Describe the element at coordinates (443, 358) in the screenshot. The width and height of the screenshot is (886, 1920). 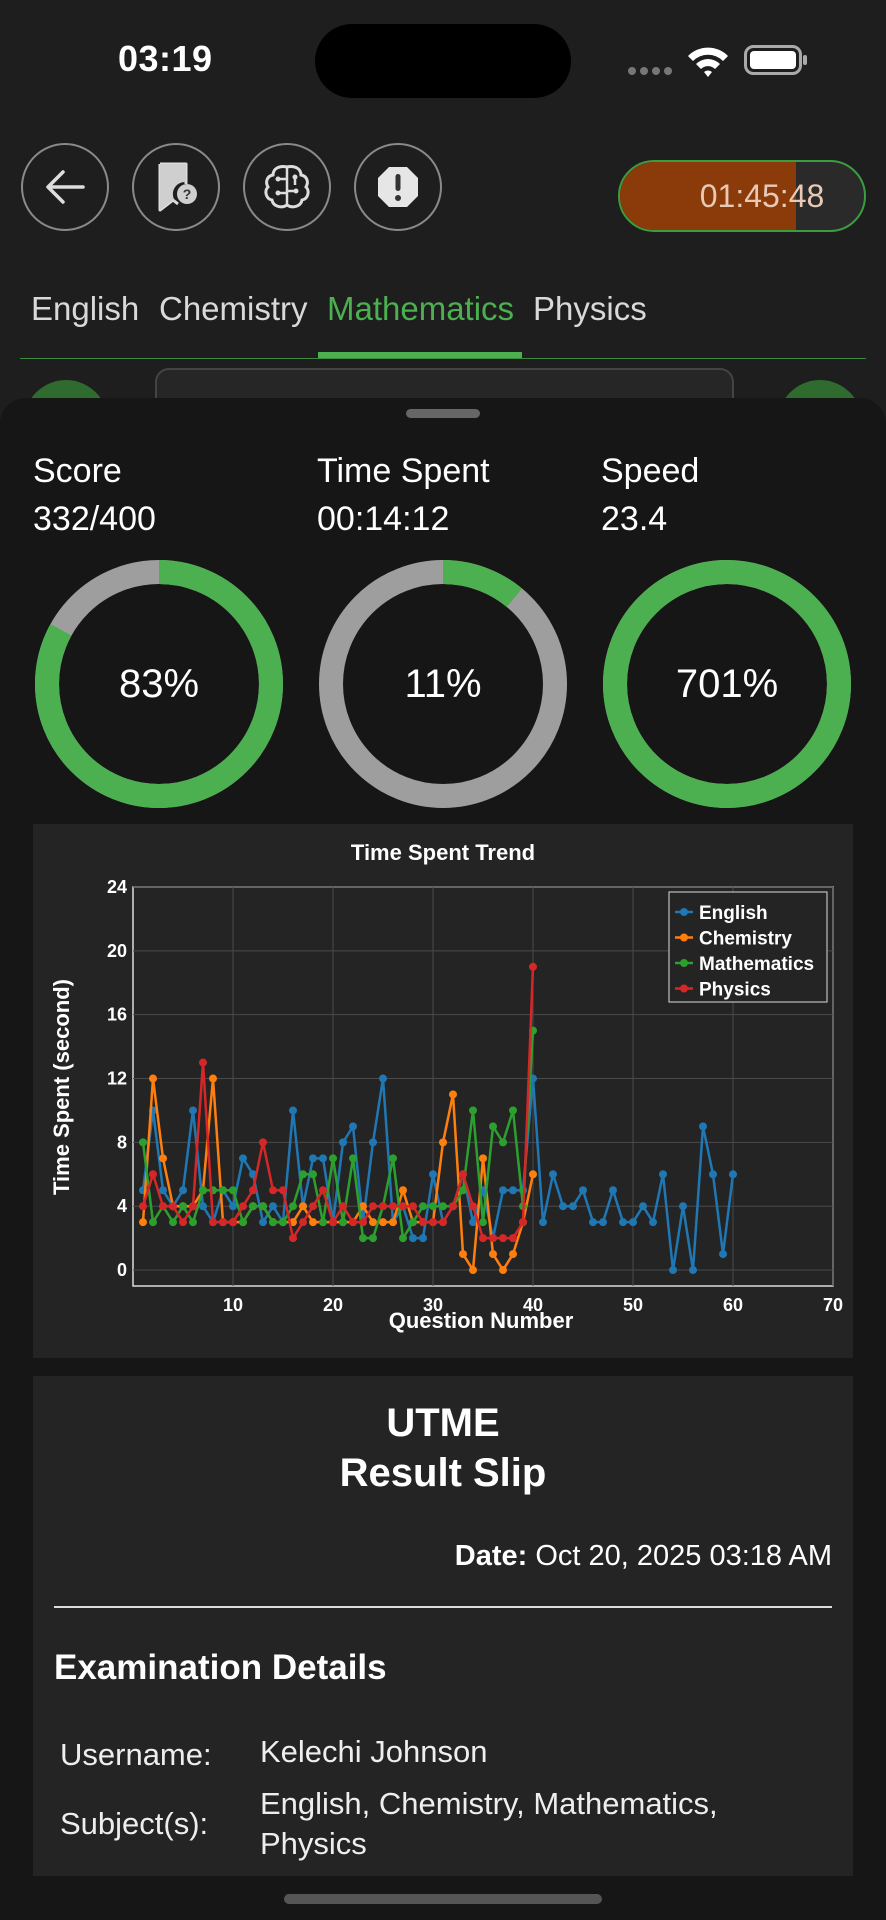
I see `tab-divider` at that location.